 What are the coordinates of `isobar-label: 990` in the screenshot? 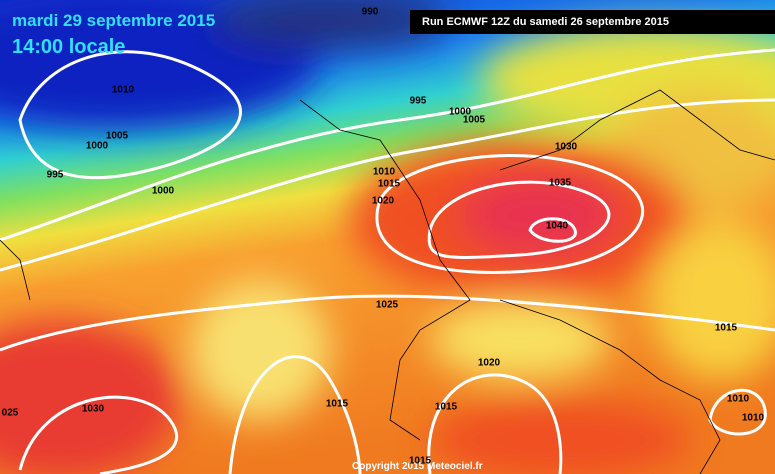 It's located at (370, 12).